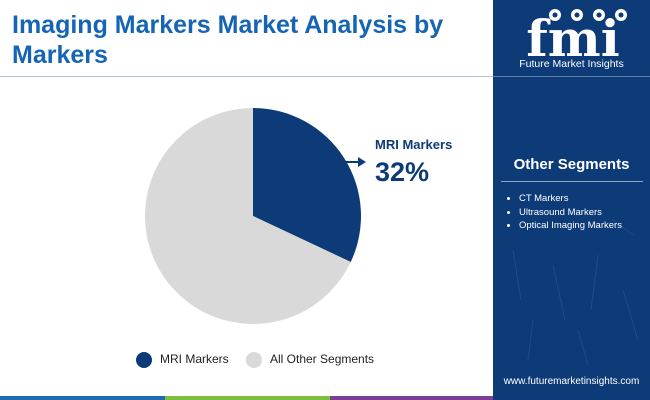 This screenshot has width=650, height=400. What do you see at coordinates (577, 199) in the screenshot?
I see `list-item: CT Markers` at bounding box center [577, 199].